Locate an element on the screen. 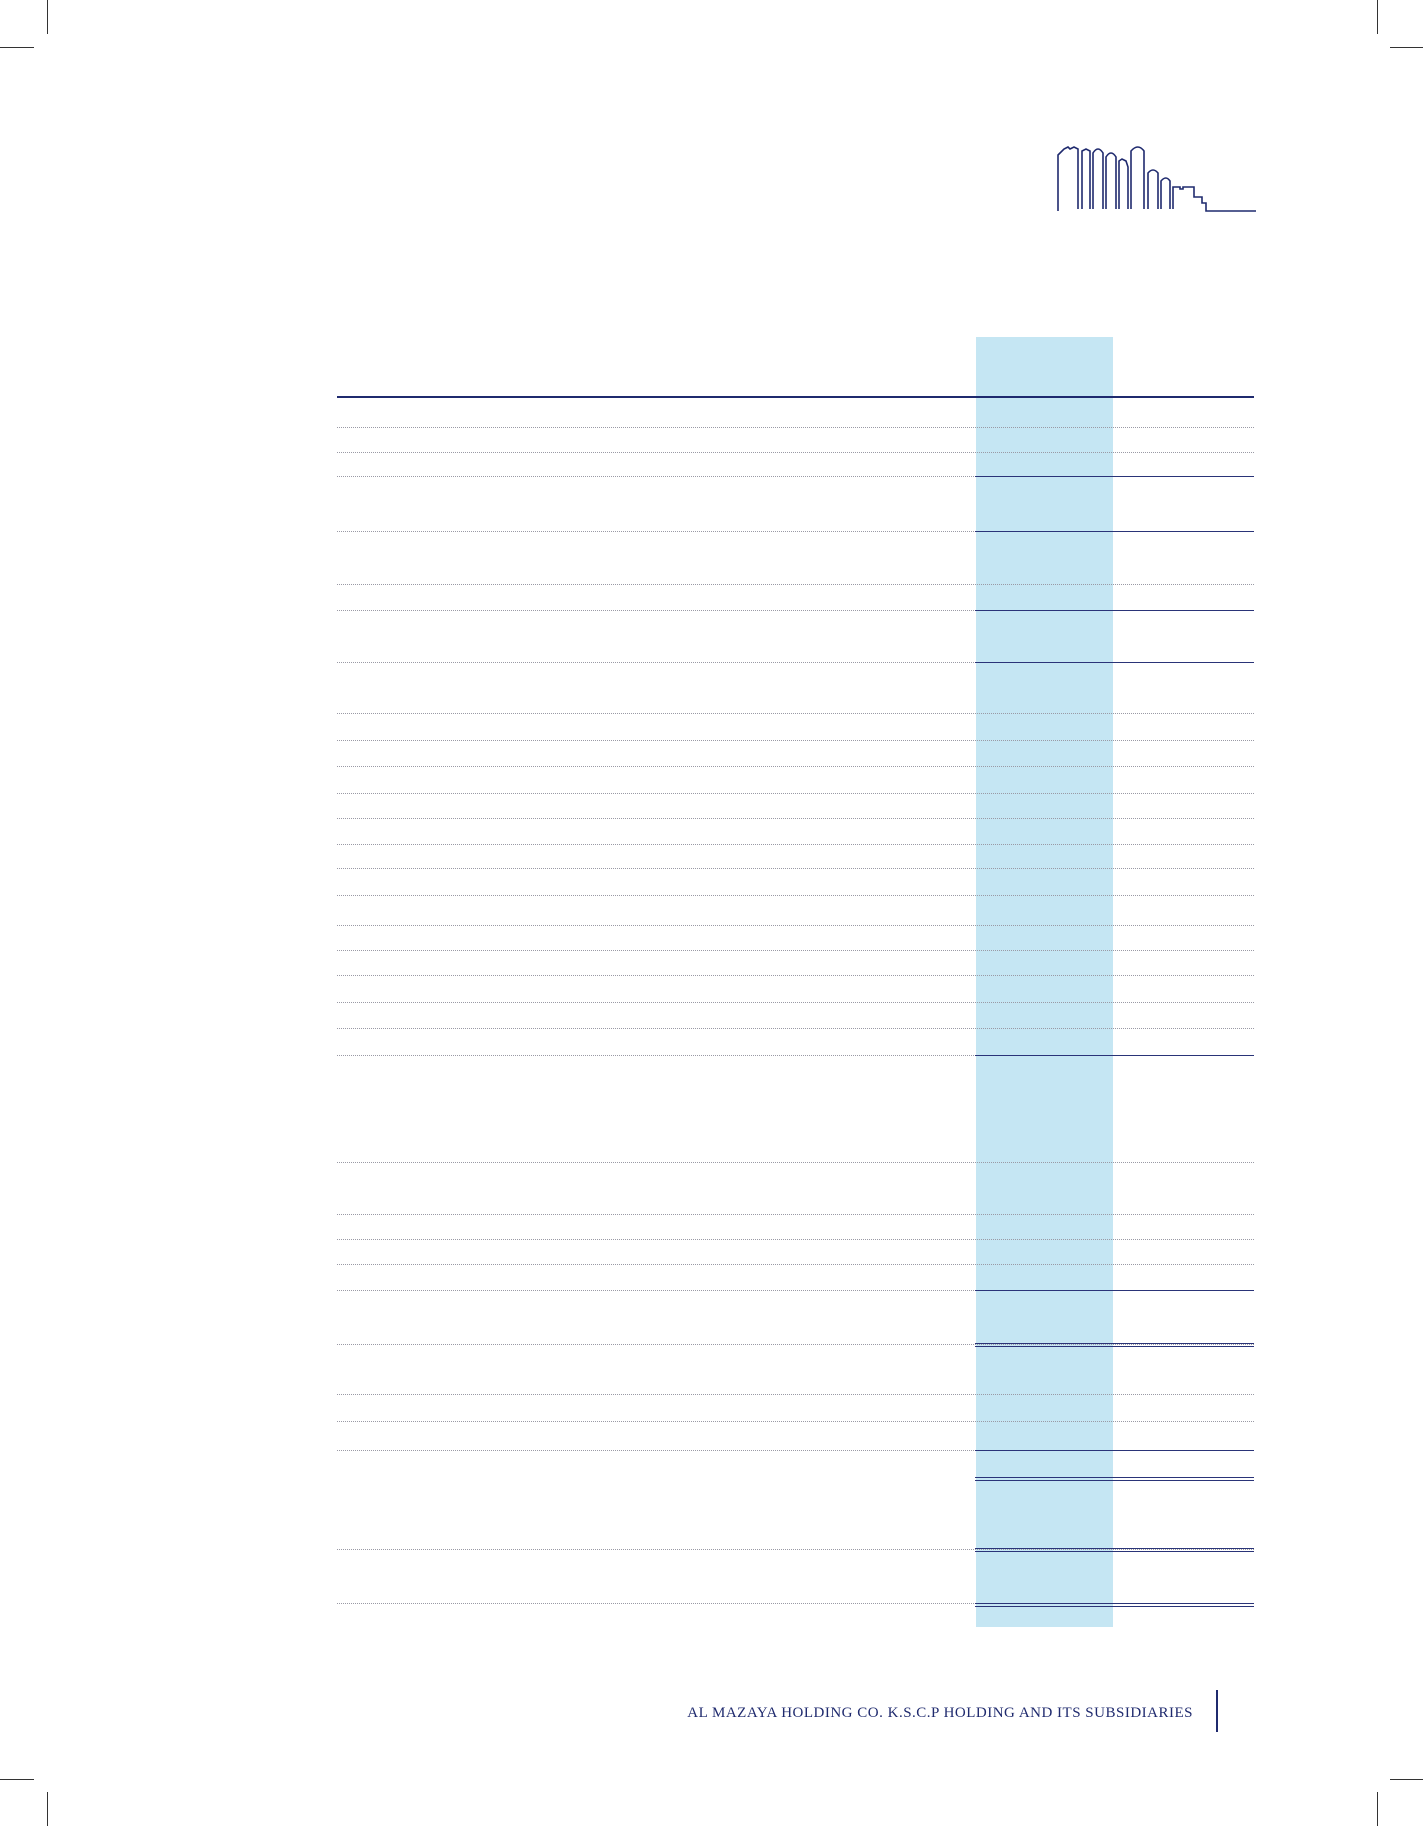  current-year-column-highlight is located at coordinates (1044, 982).